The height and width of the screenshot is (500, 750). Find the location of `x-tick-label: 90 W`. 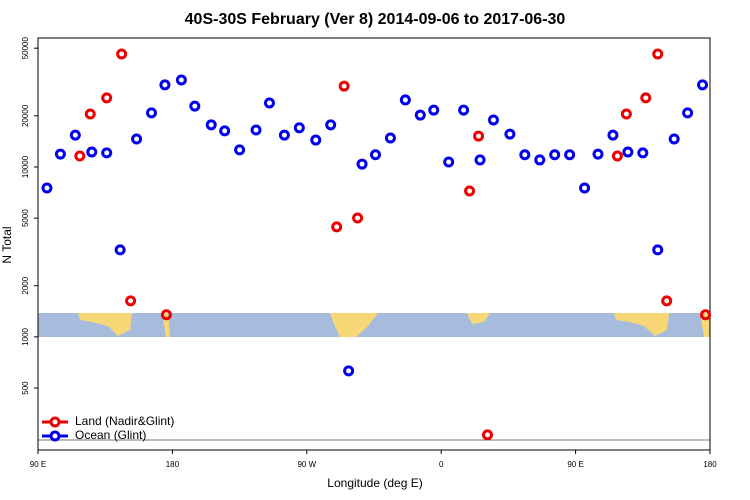

x-tick-label: 90 W is located at coordinates (306, 464).